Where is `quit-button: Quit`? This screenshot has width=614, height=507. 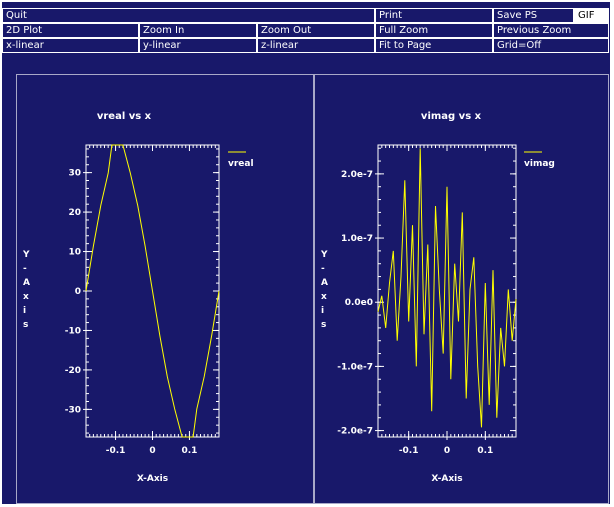
quit-button: Quit is located at coordinates (188, 15).